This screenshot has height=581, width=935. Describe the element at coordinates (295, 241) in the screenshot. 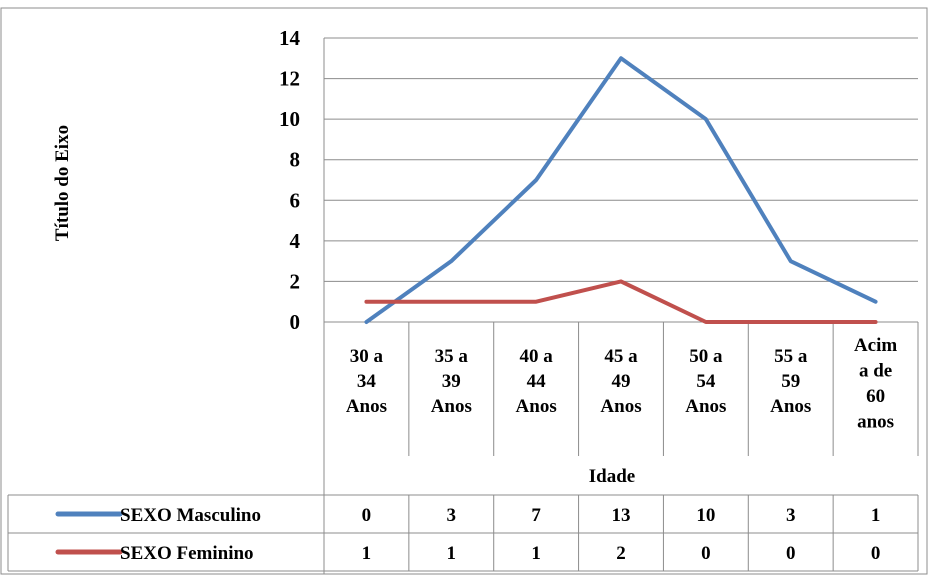

I see `y-tick-label: 4` at that location.